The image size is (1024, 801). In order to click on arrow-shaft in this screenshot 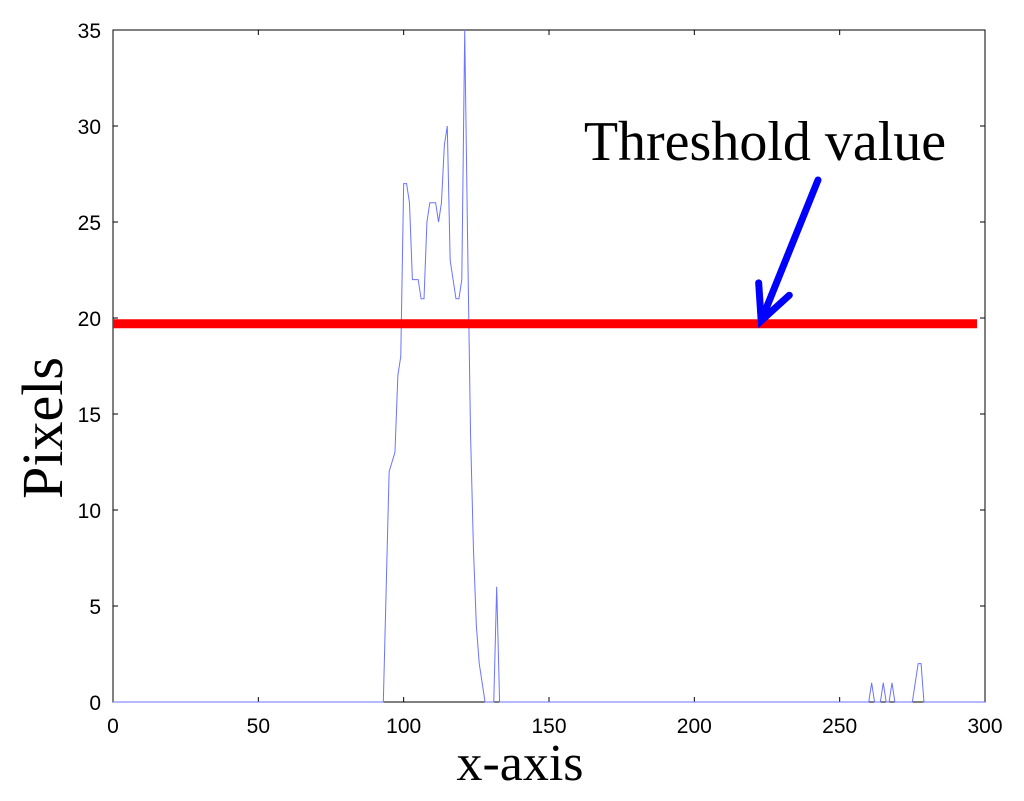, I will do `click(789, 250)`.